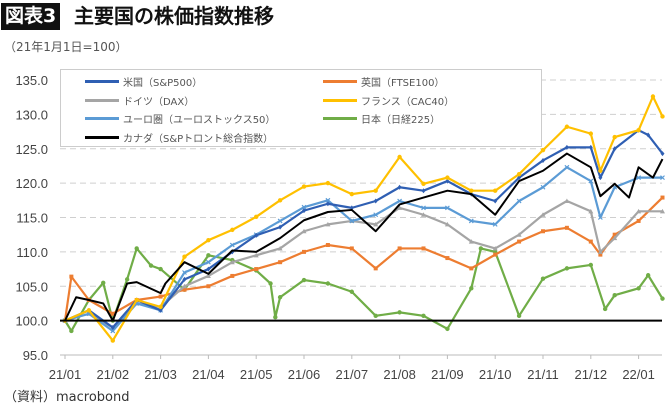 The height and width of the screenshot is (407, 670). I want to click on legend-label: ユーロ圏（ユーロストックス50）, so click(199, 120).